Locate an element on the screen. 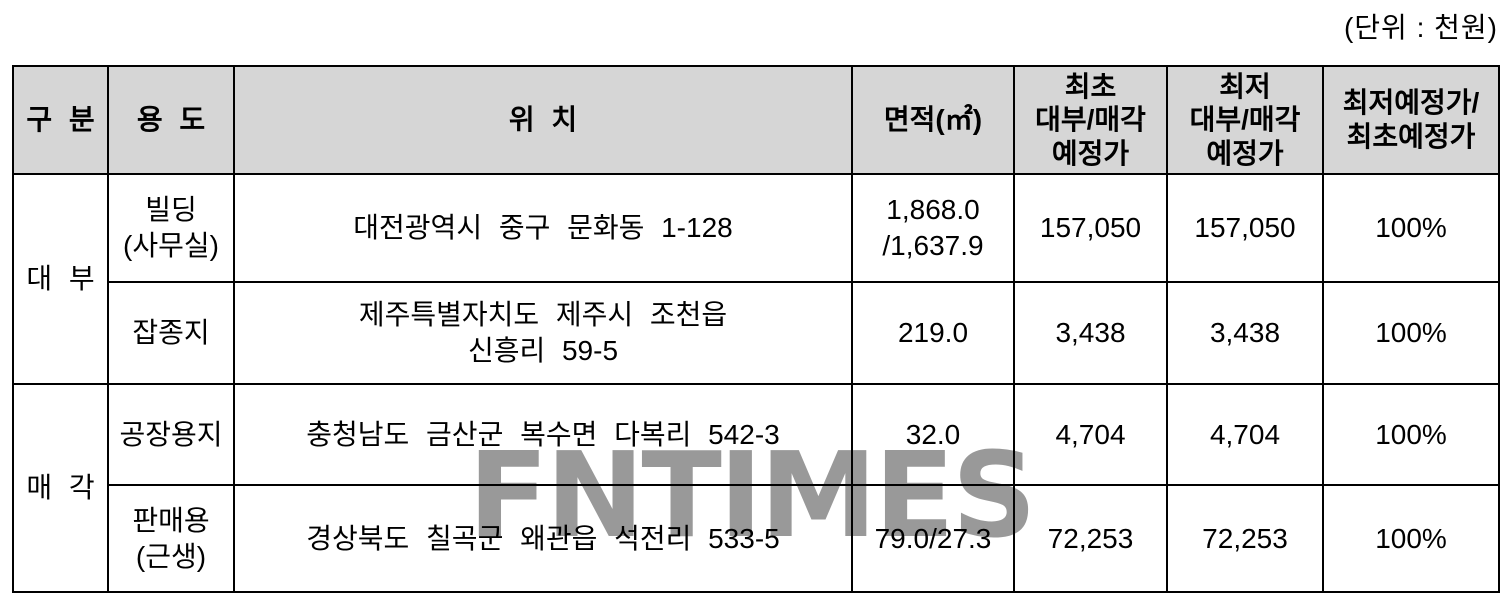 The height and width of the screenshot is (608, 1509). cell-initial-price: 3,438 is located at coordinates (1090, 333).